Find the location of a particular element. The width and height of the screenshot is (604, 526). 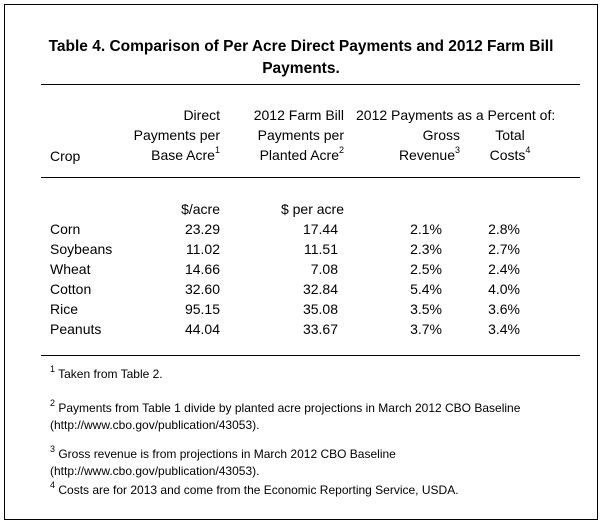

cell-crop: Rice is located at coordinates (64, 309).